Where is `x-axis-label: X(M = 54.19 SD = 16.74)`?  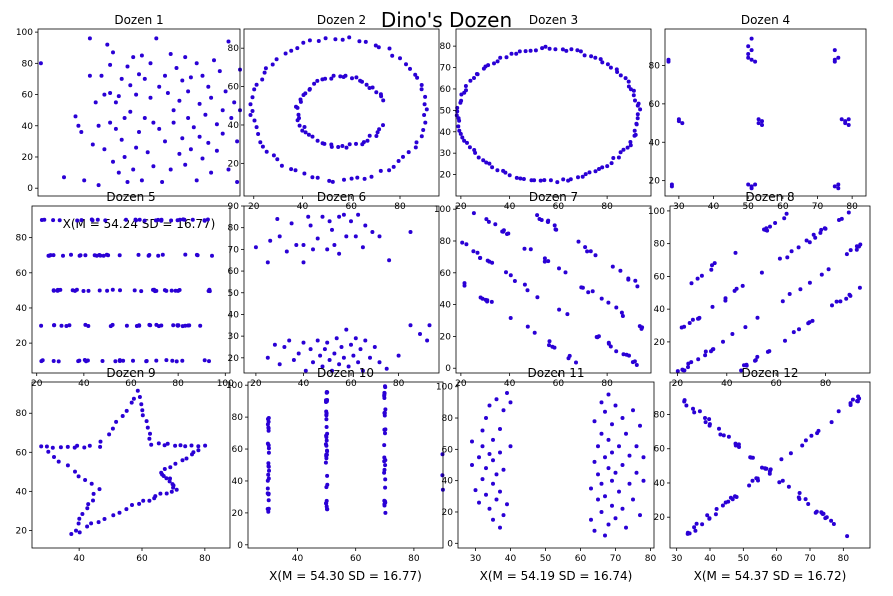
x-axis-label: X(M = 54.19 SD = 16.74) is located at coordinates (556, 576).